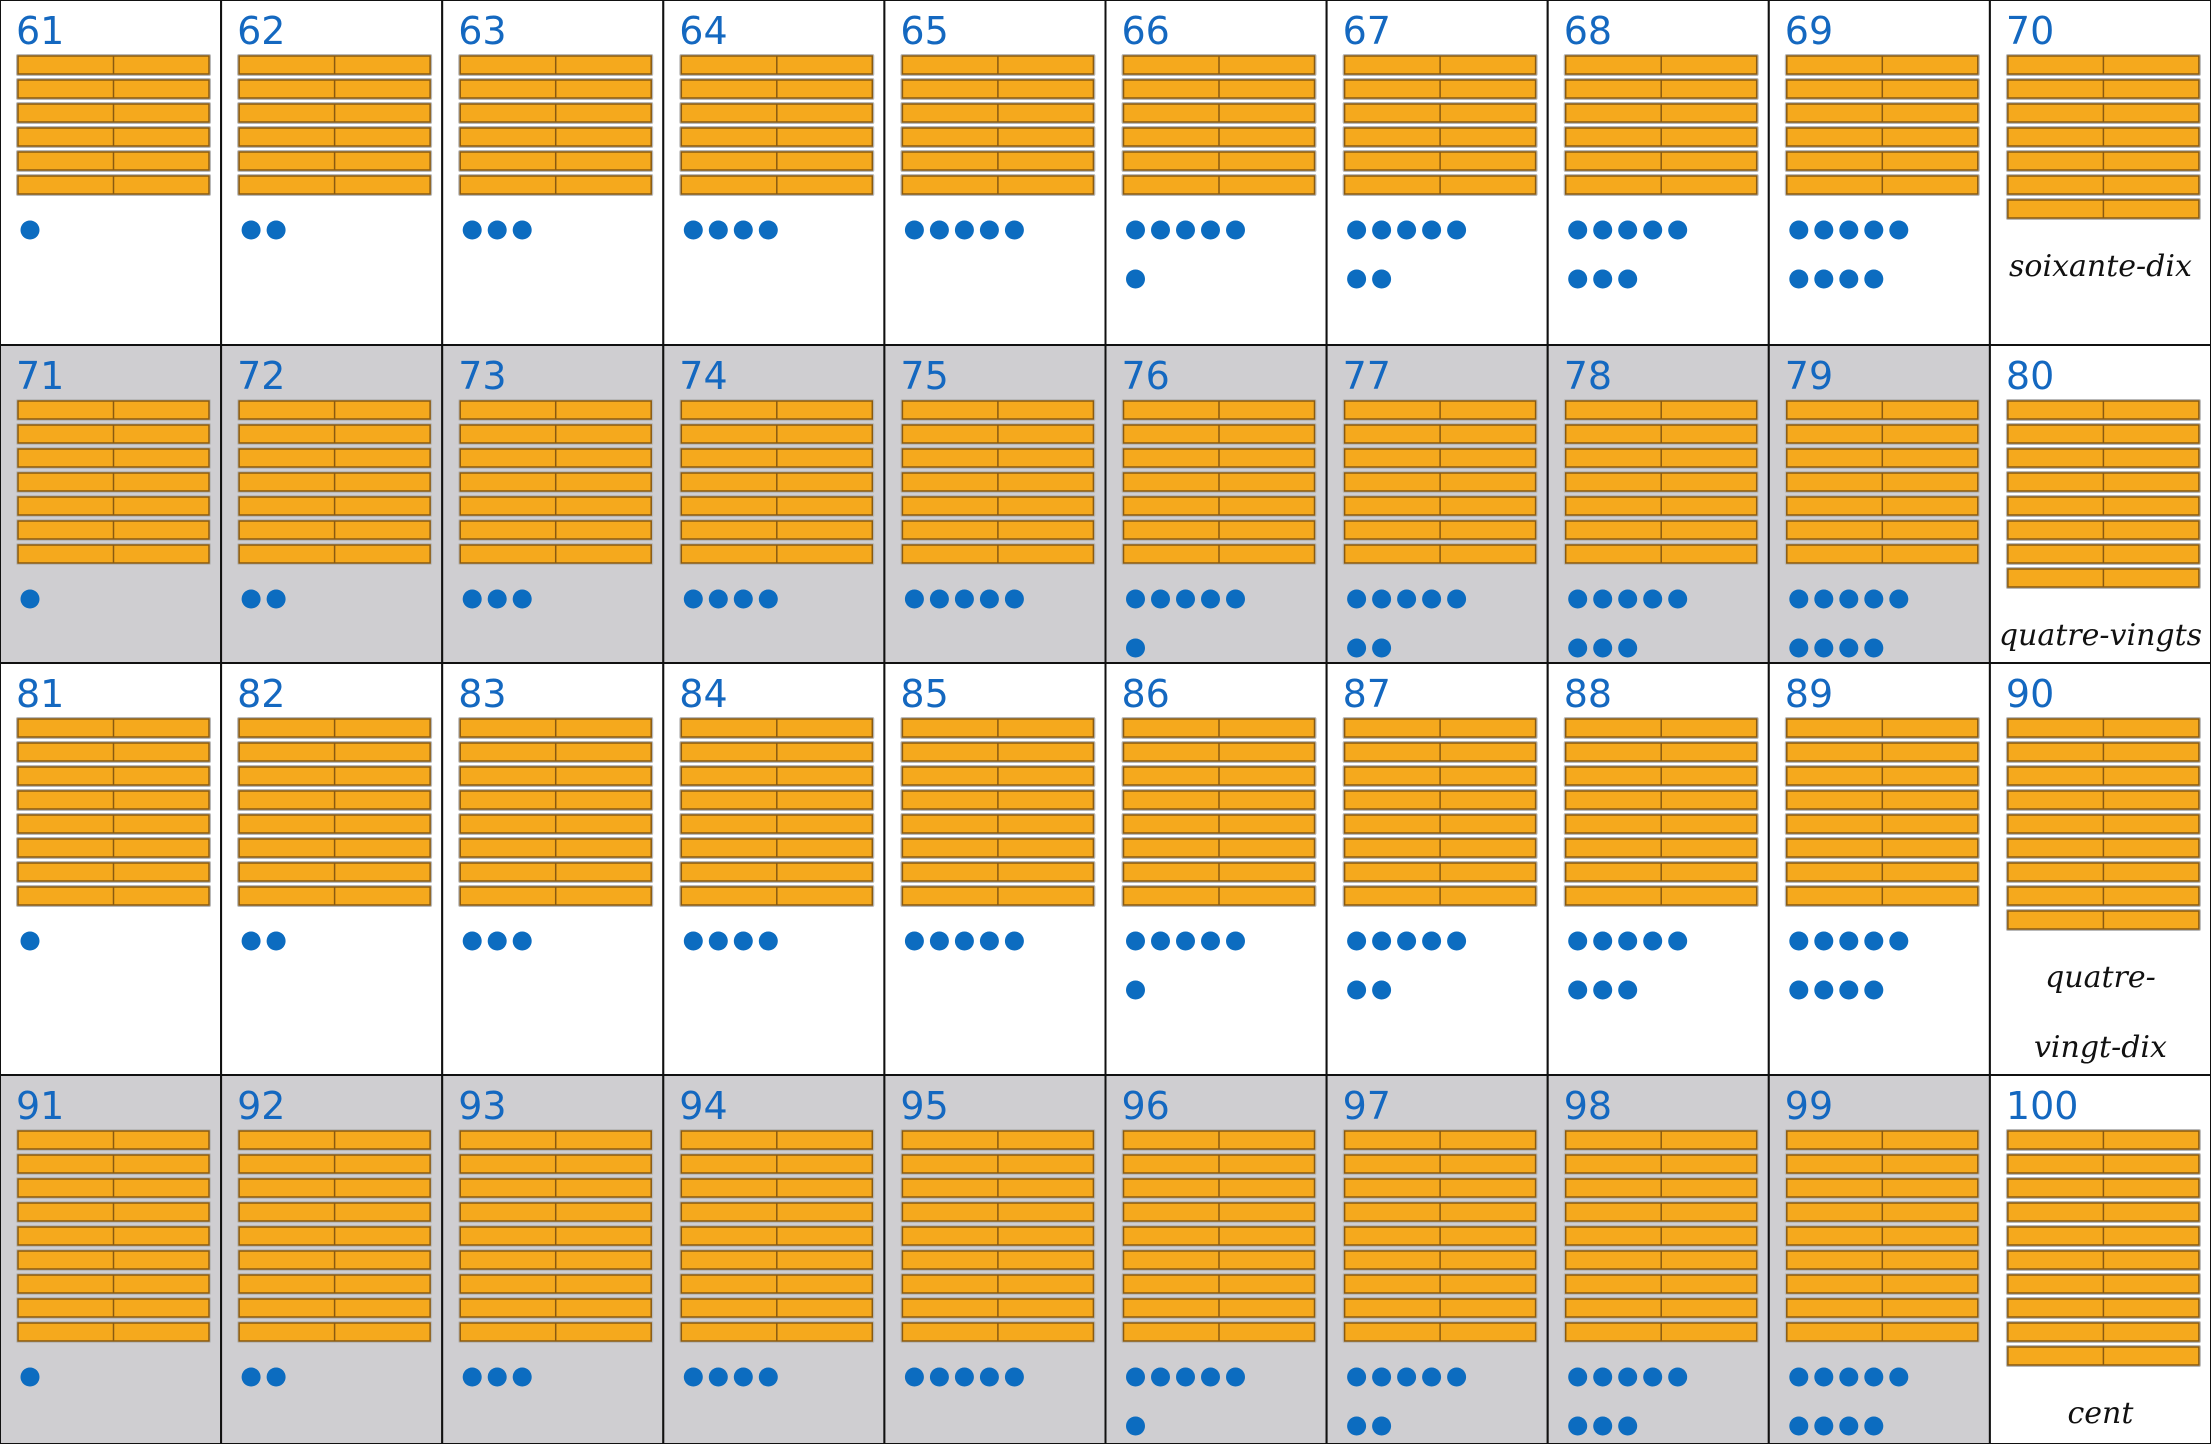 This screenshot has width=2211, height=1444. I want to click on number-card: 74, so click(774, 504).